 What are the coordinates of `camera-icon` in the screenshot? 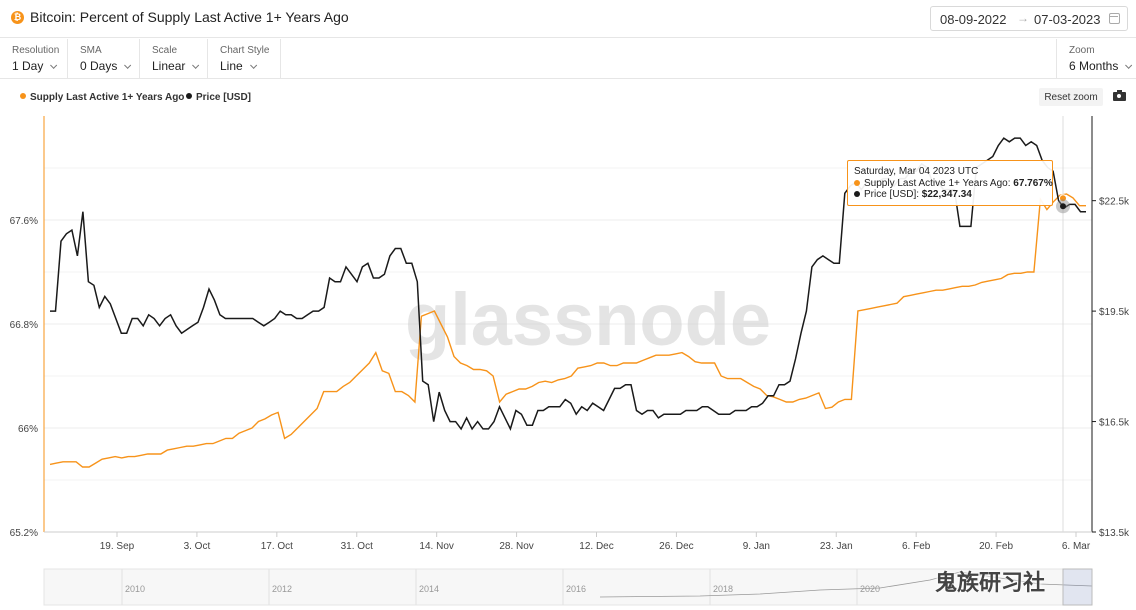 It's located at (1119, 95).